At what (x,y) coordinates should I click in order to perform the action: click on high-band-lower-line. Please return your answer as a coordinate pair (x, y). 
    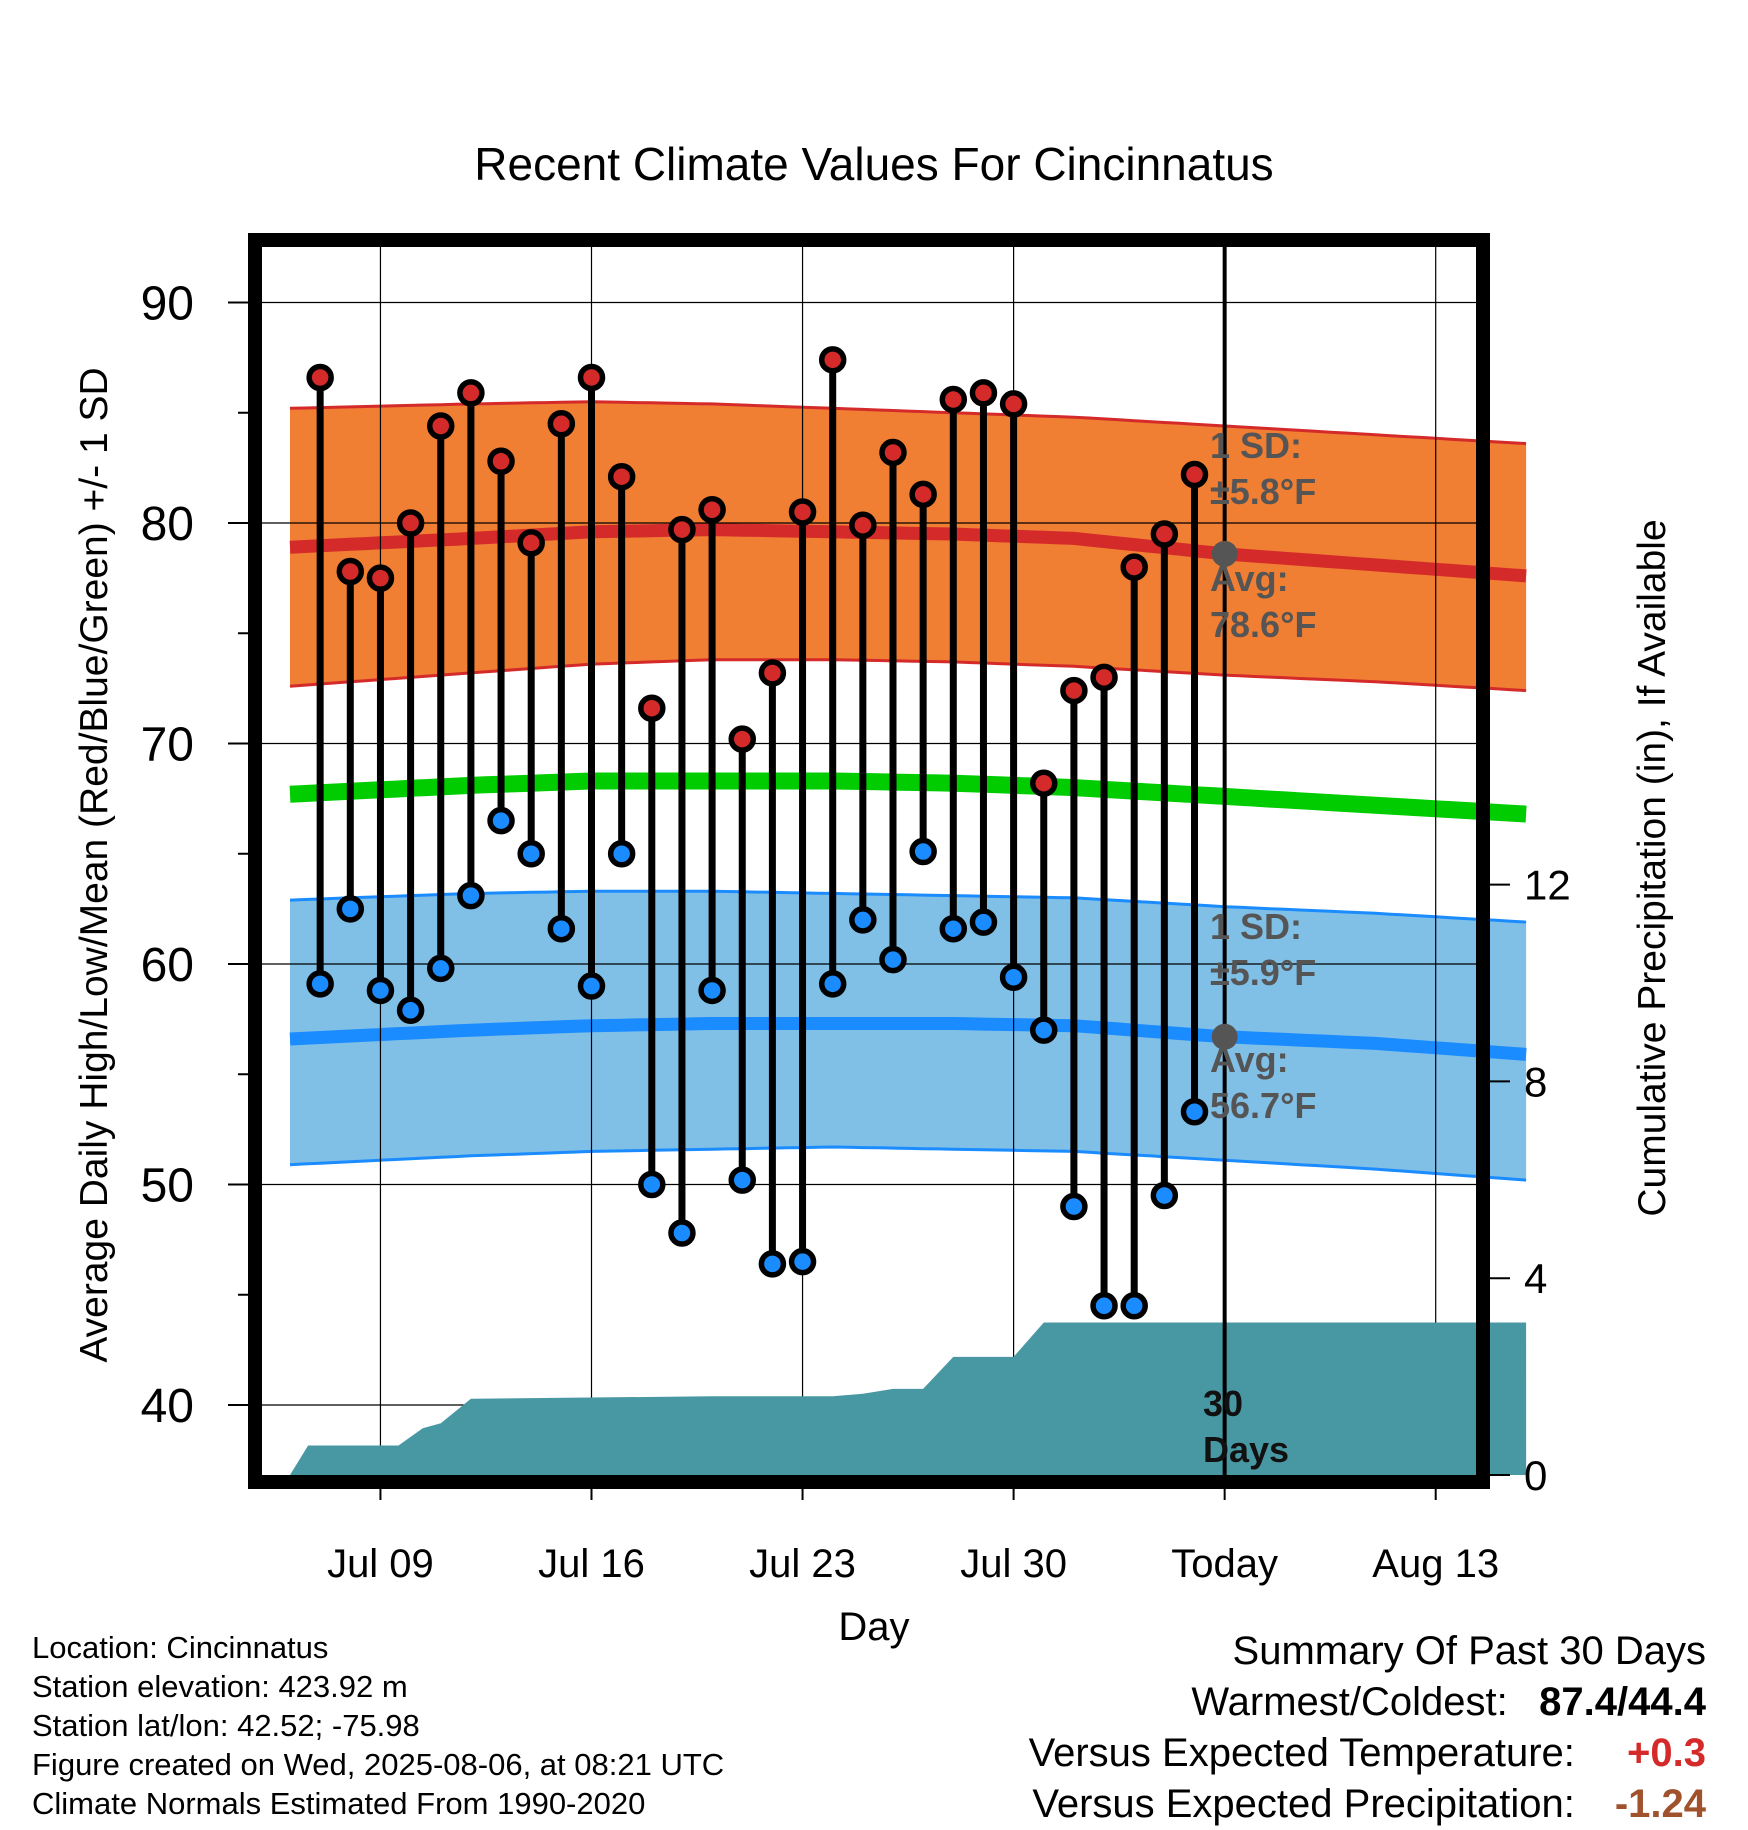
    Looking at the image, I should click on (908, 675).